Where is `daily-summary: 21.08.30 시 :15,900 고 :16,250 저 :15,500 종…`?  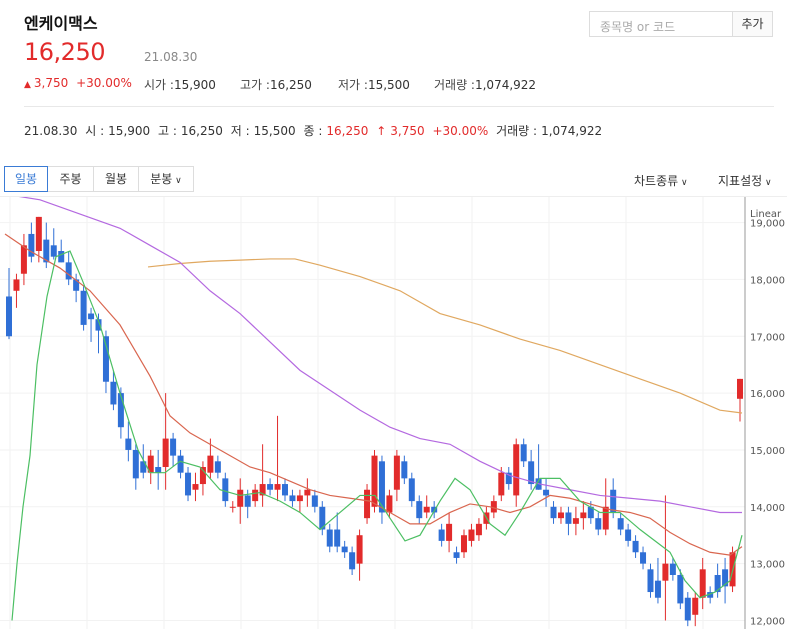
daily-summary: 21.08.30 시 :15,900 고 :16,250 저 :15,500 종… is located at coordinates (315, 130).